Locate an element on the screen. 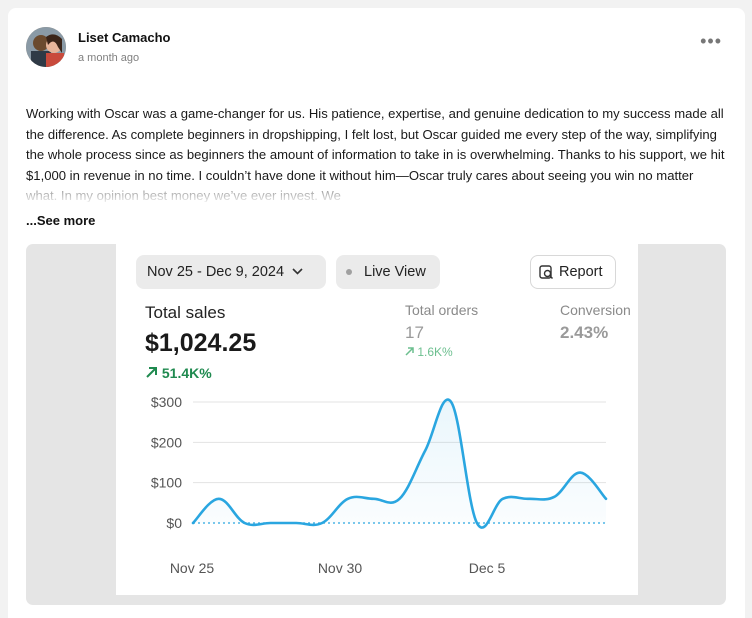 The image size is (752, 618). conversion-value: 2.43% is located at coordinates (584, 332).